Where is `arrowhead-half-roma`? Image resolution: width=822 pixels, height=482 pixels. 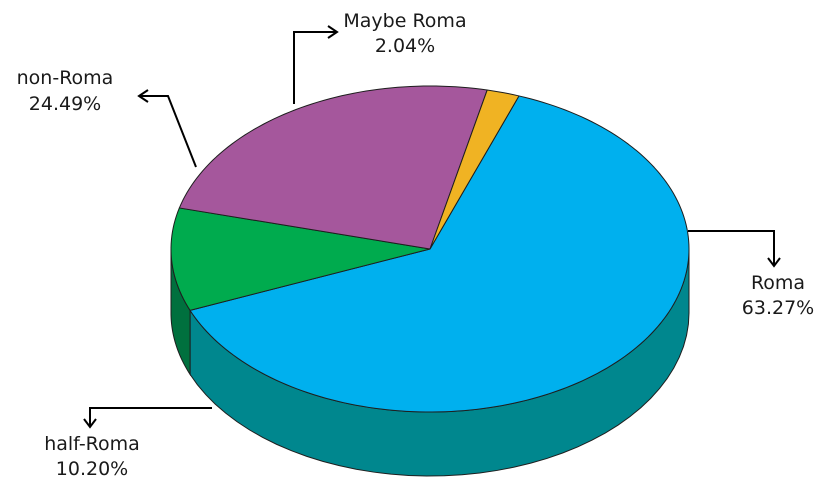 arrowhead-half-roma is located at coordinates (90, 423).